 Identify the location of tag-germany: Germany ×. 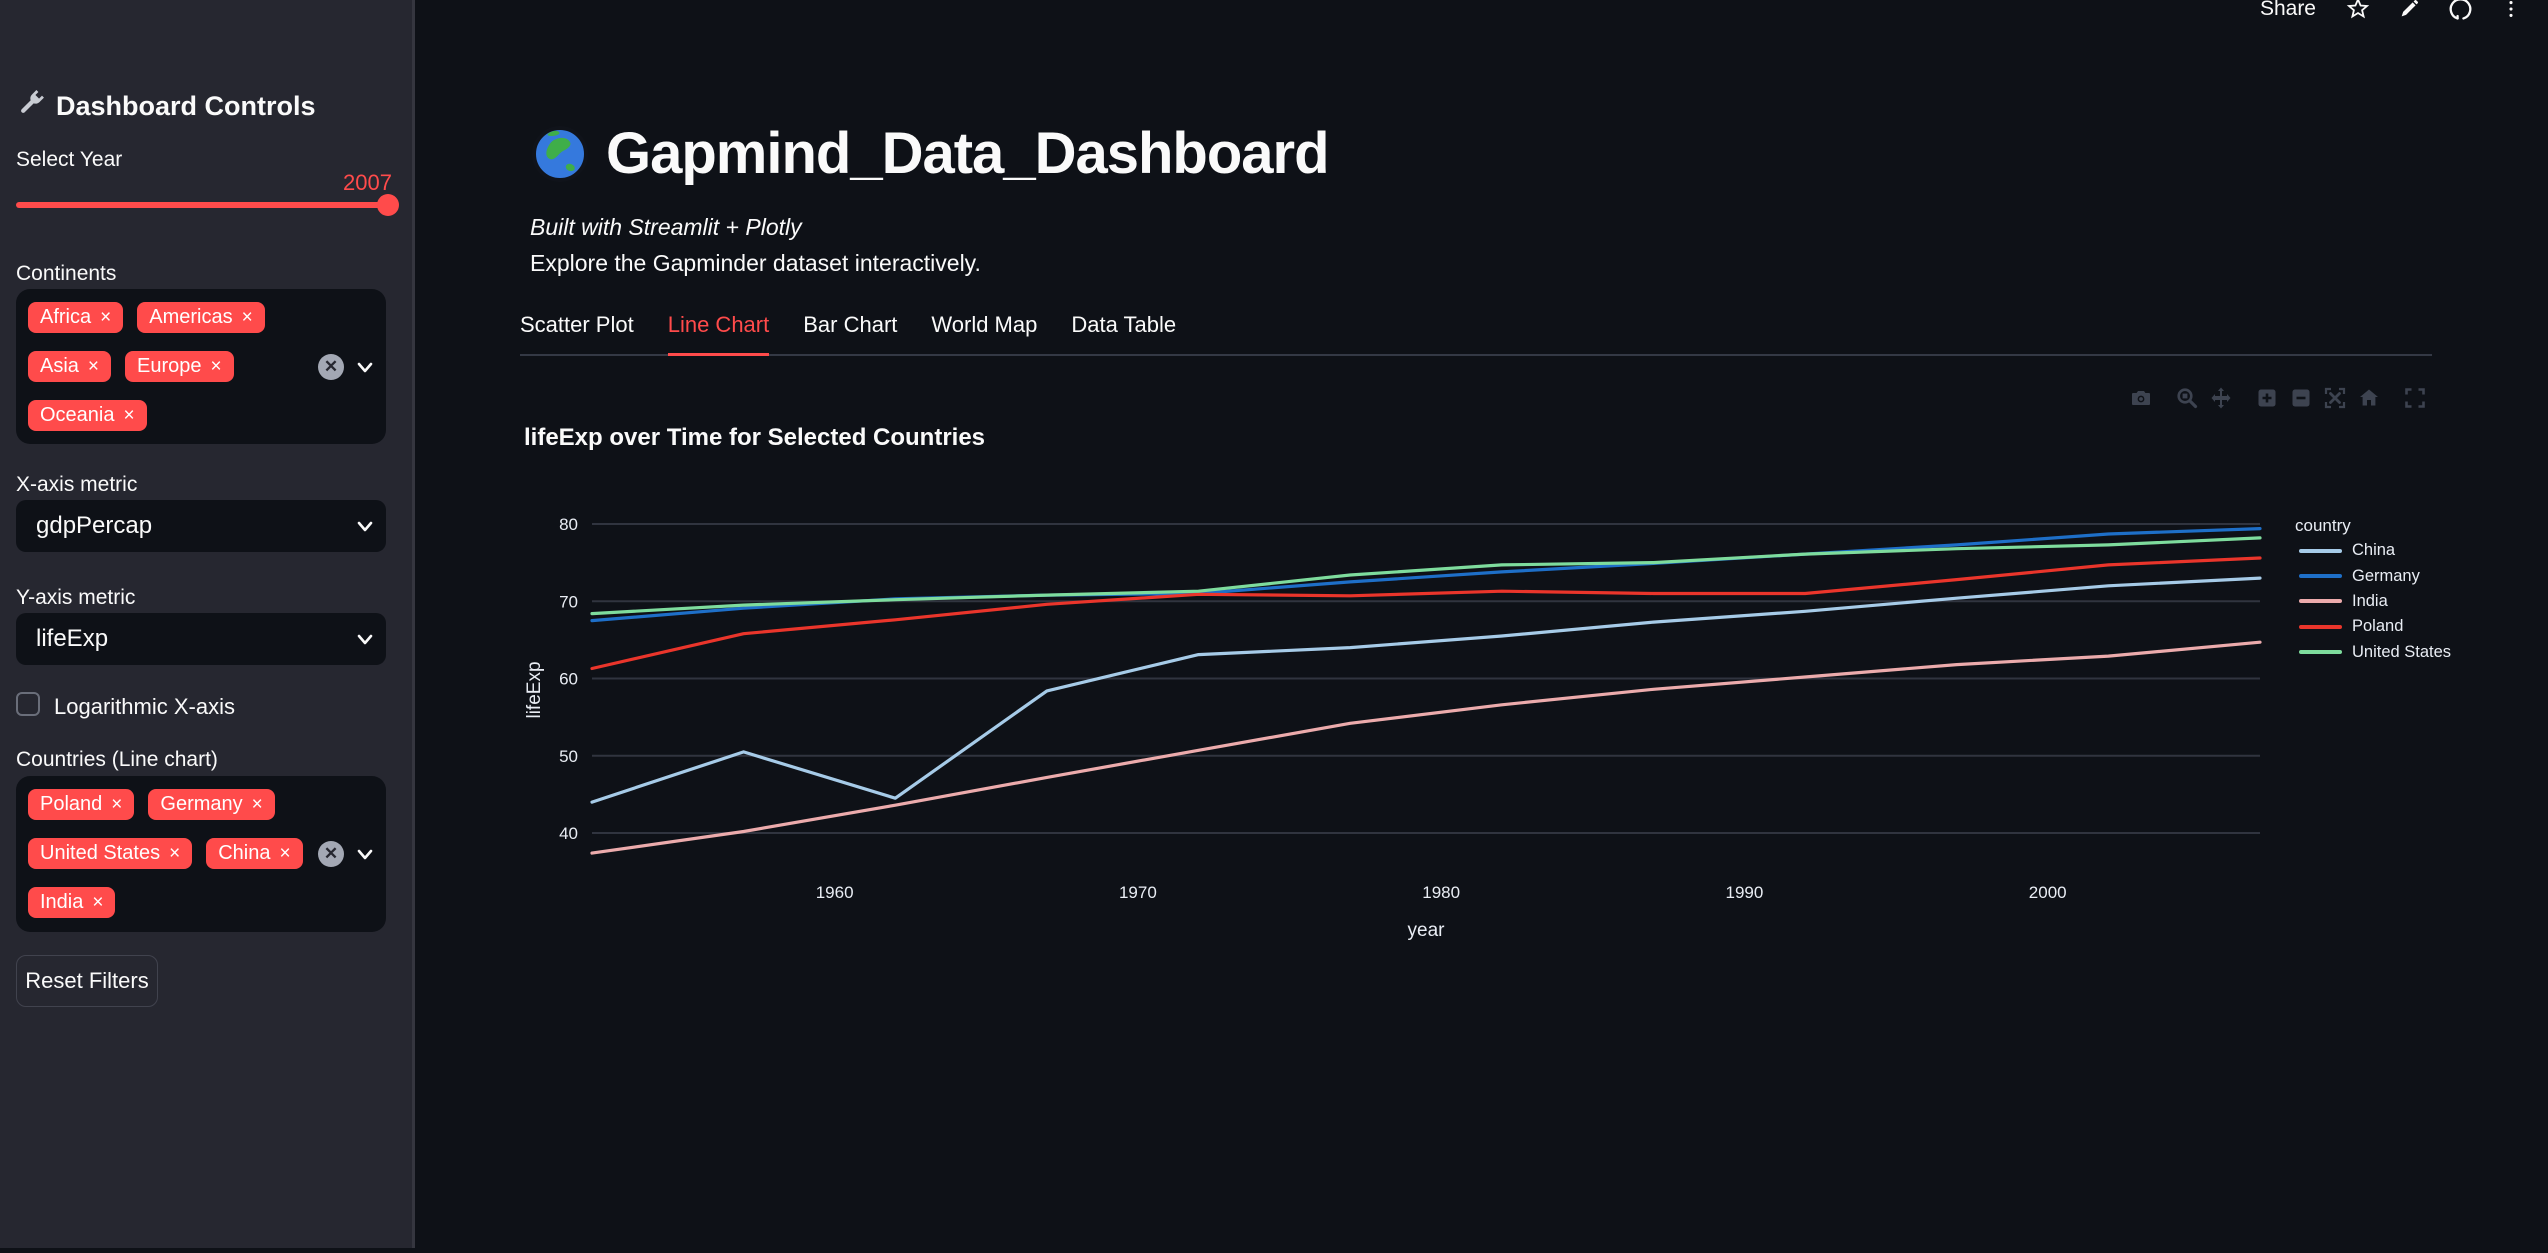
(211, 804).